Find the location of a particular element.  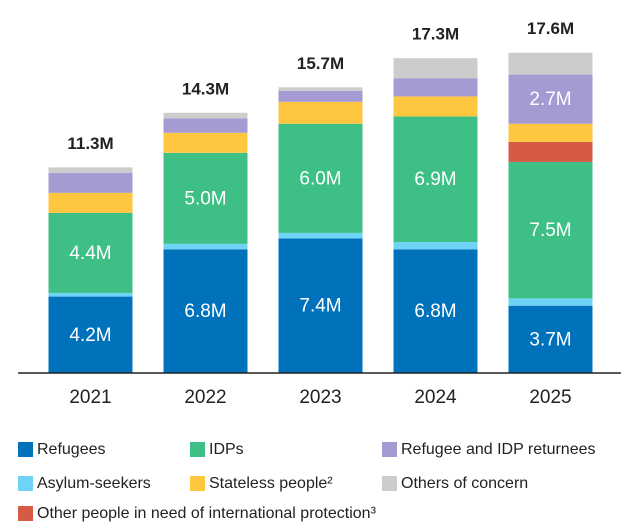

x-tick-label: 2023 is located at coordinates (320, 397).